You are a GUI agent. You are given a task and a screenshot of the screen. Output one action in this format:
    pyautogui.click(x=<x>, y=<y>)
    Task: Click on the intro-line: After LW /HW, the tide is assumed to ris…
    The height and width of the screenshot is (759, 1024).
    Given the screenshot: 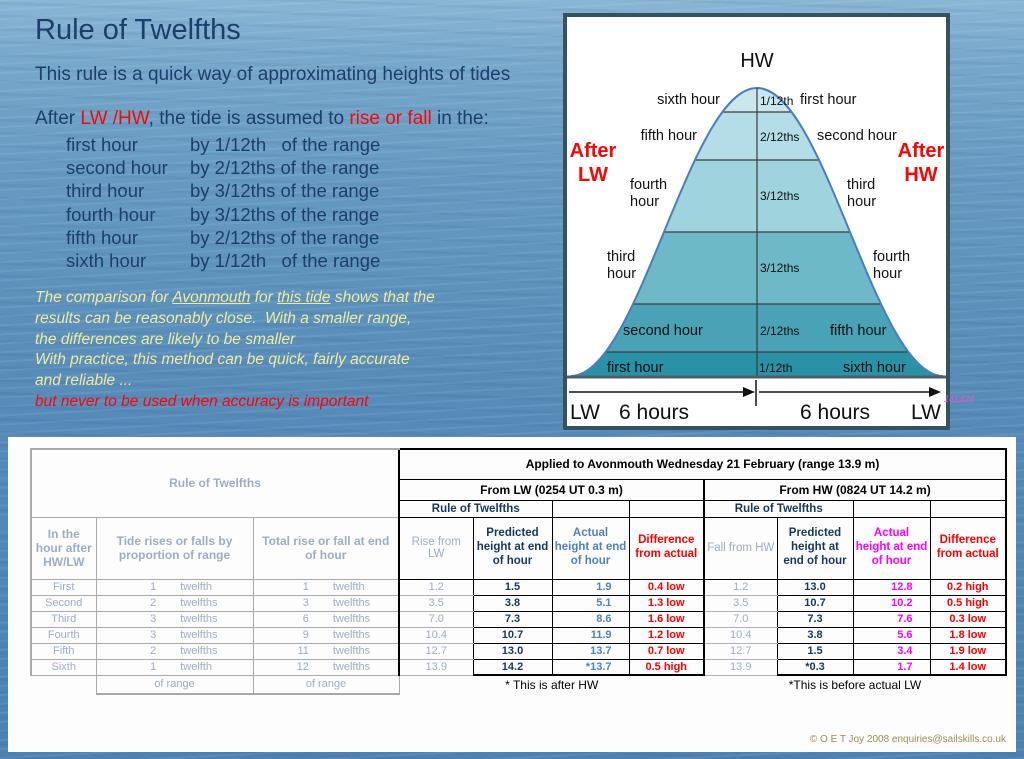 What is the action you would take?
    pyautogui.click(x=262, y=119)
    